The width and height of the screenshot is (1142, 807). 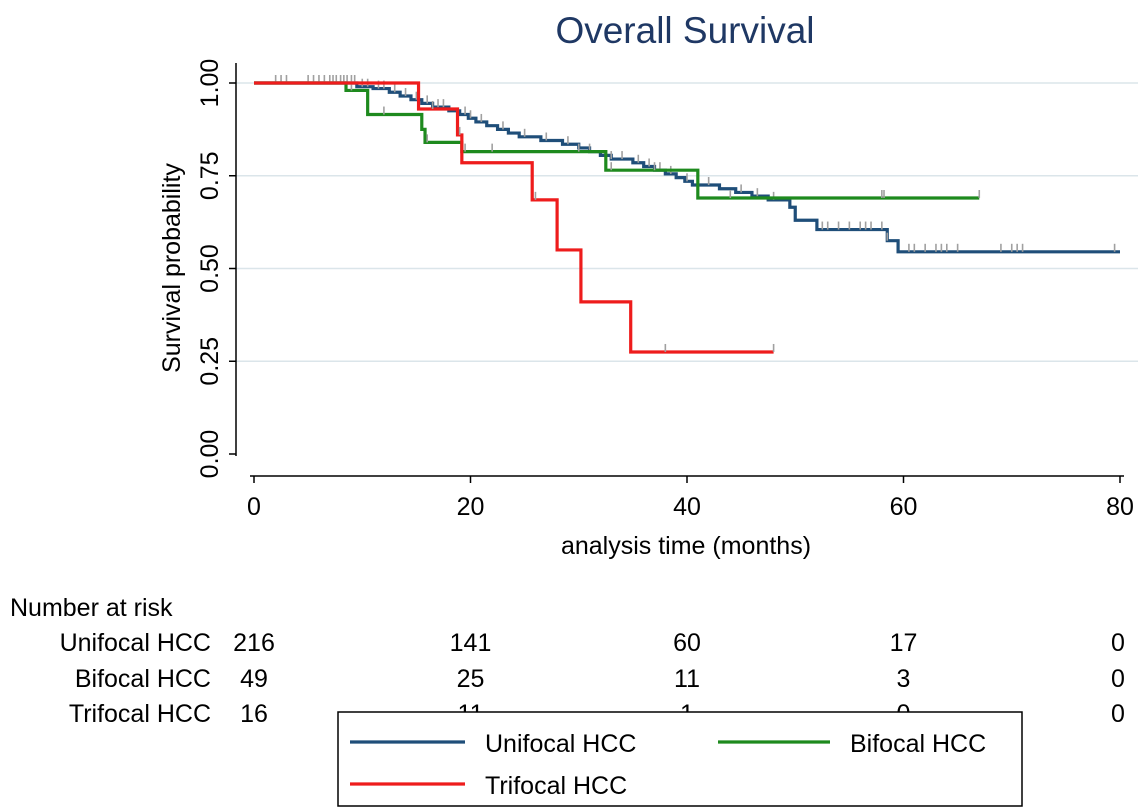 What do you see at coordinates (210, 361) in the screenshot?
I see `y-tick-label: 0.25` at bounding box center [210, 361].